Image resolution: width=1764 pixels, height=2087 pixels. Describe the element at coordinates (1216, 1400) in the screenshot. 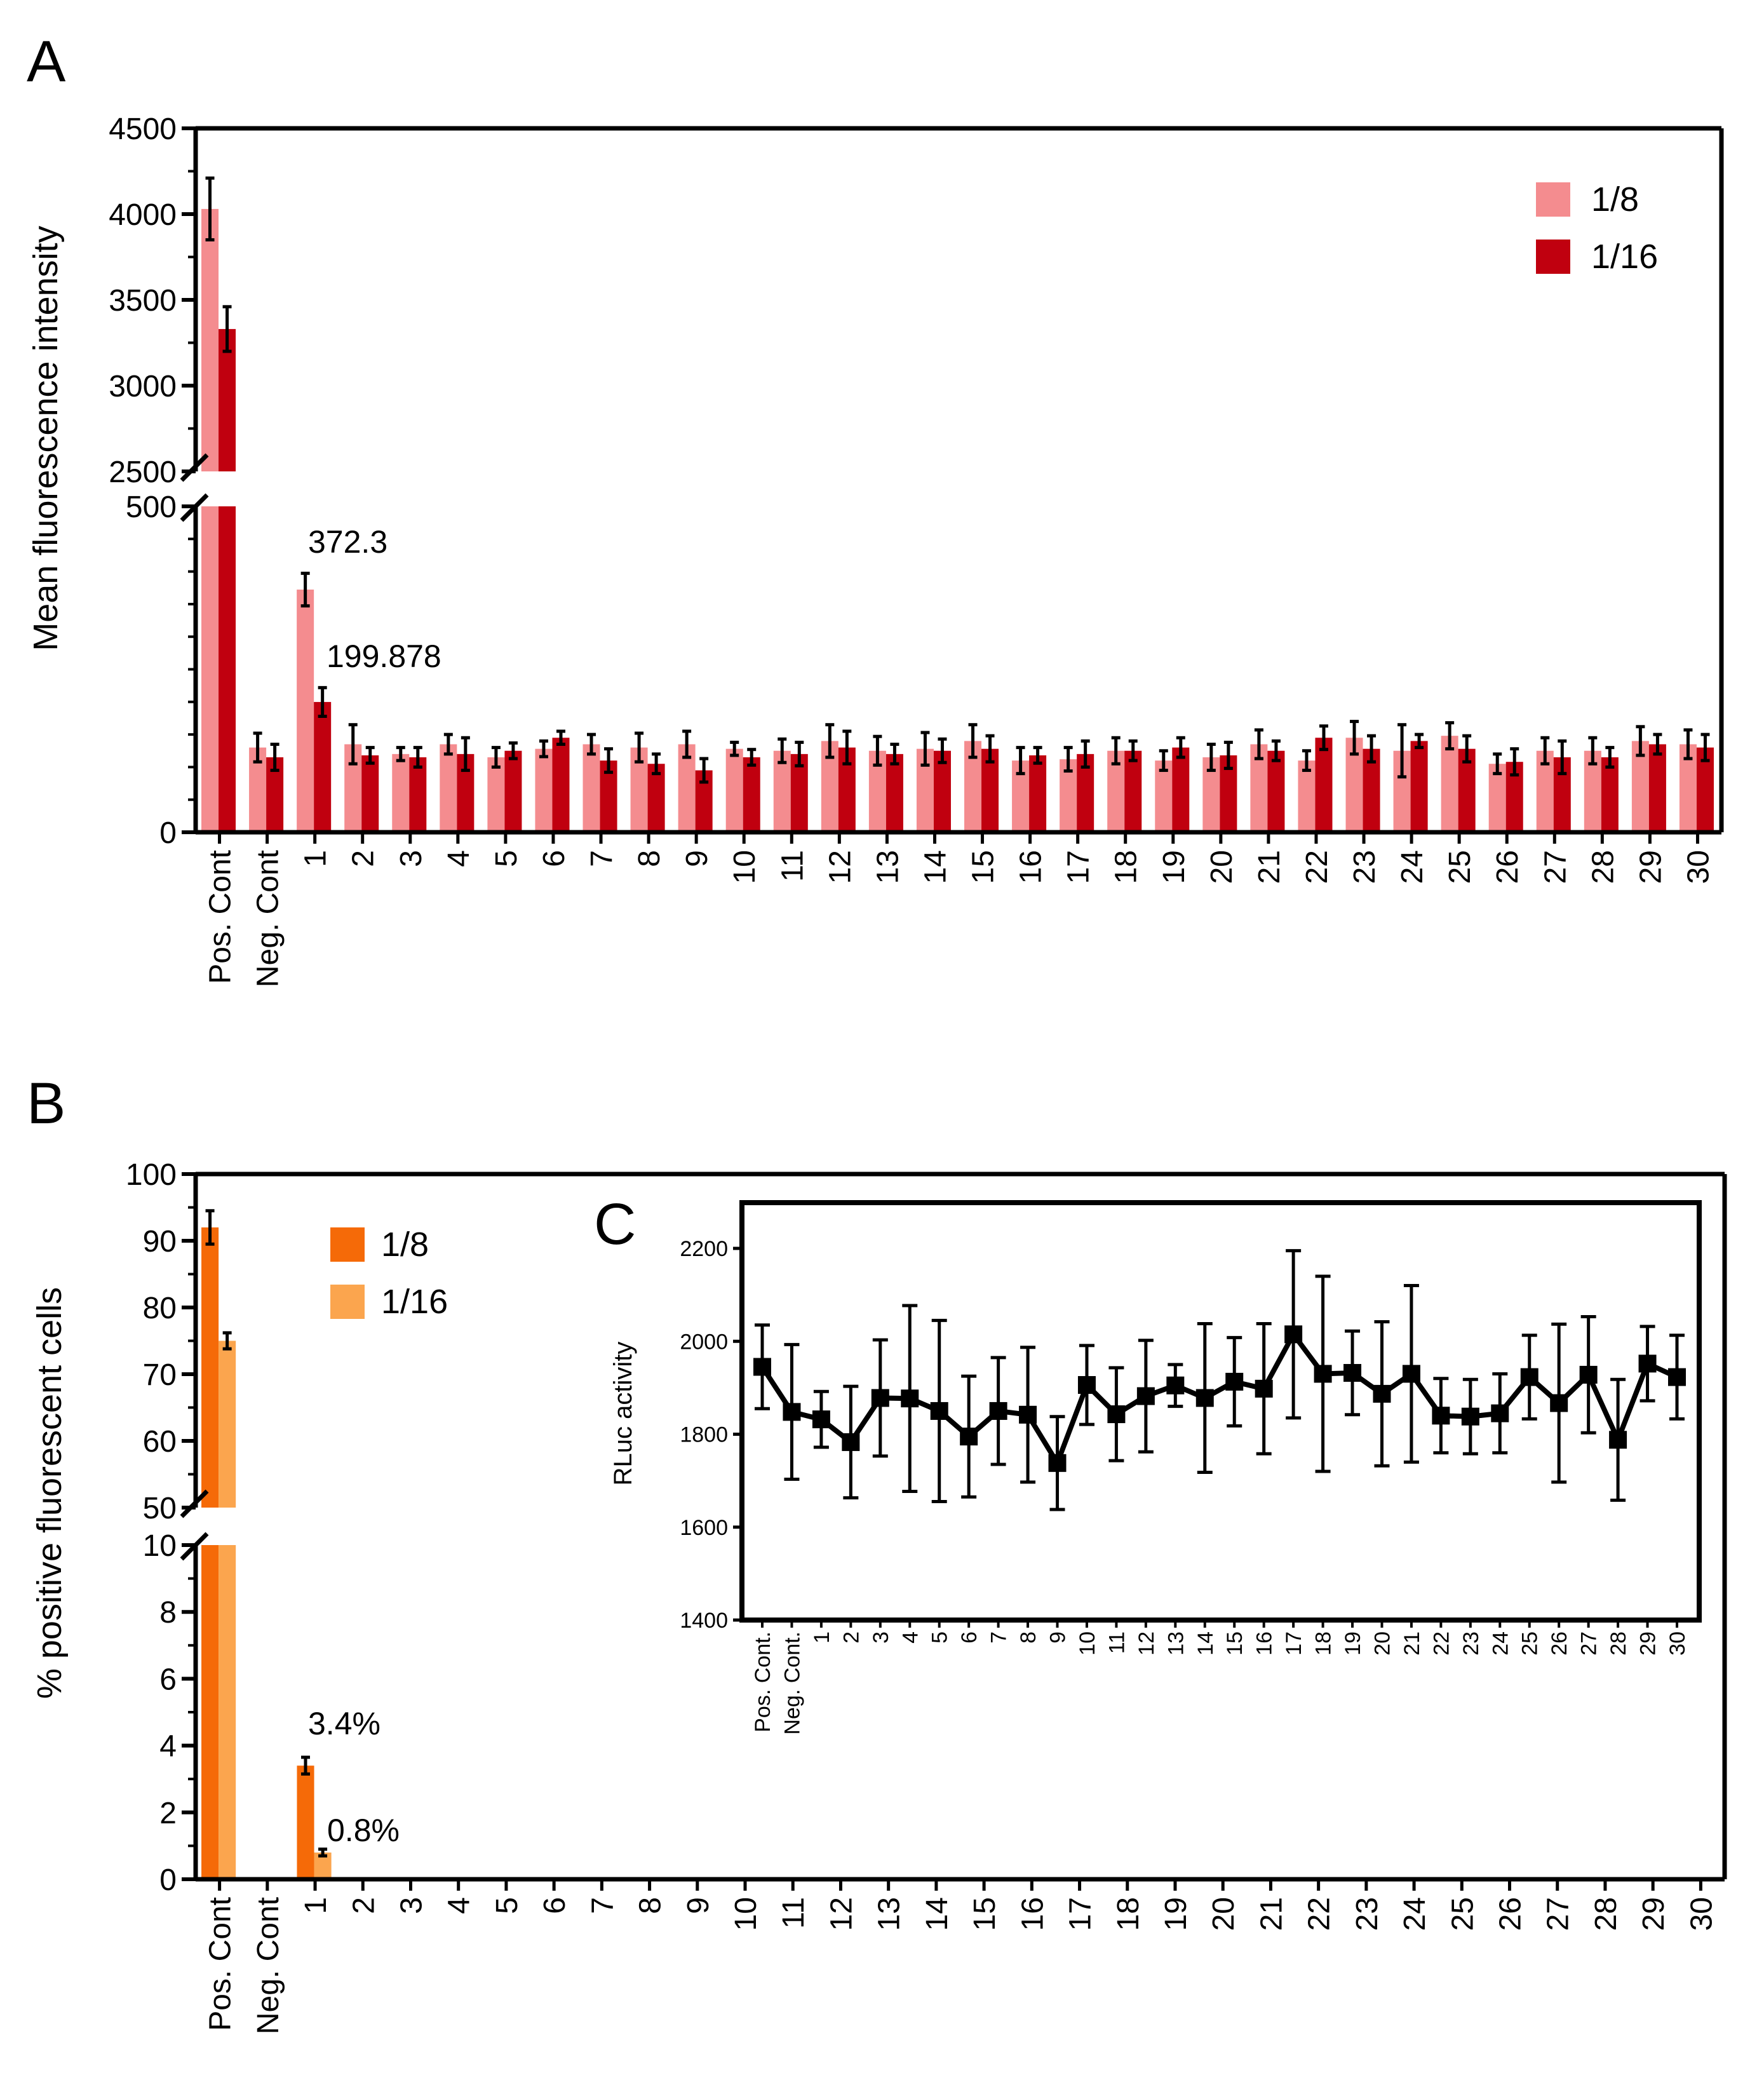

I see `panel-c-background` at that location.